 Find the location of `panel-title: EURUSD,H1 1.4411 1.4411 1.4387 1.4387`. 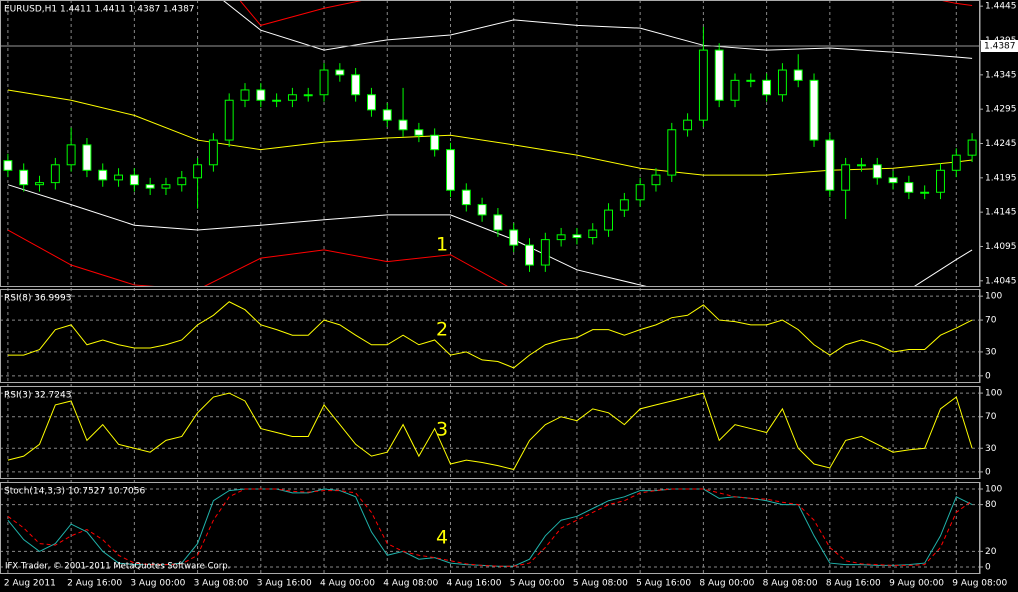

panel-title: EURUSD,H1 1.4411 1.4411 1.4387 1.4387 is located at coordinates (99, 10).